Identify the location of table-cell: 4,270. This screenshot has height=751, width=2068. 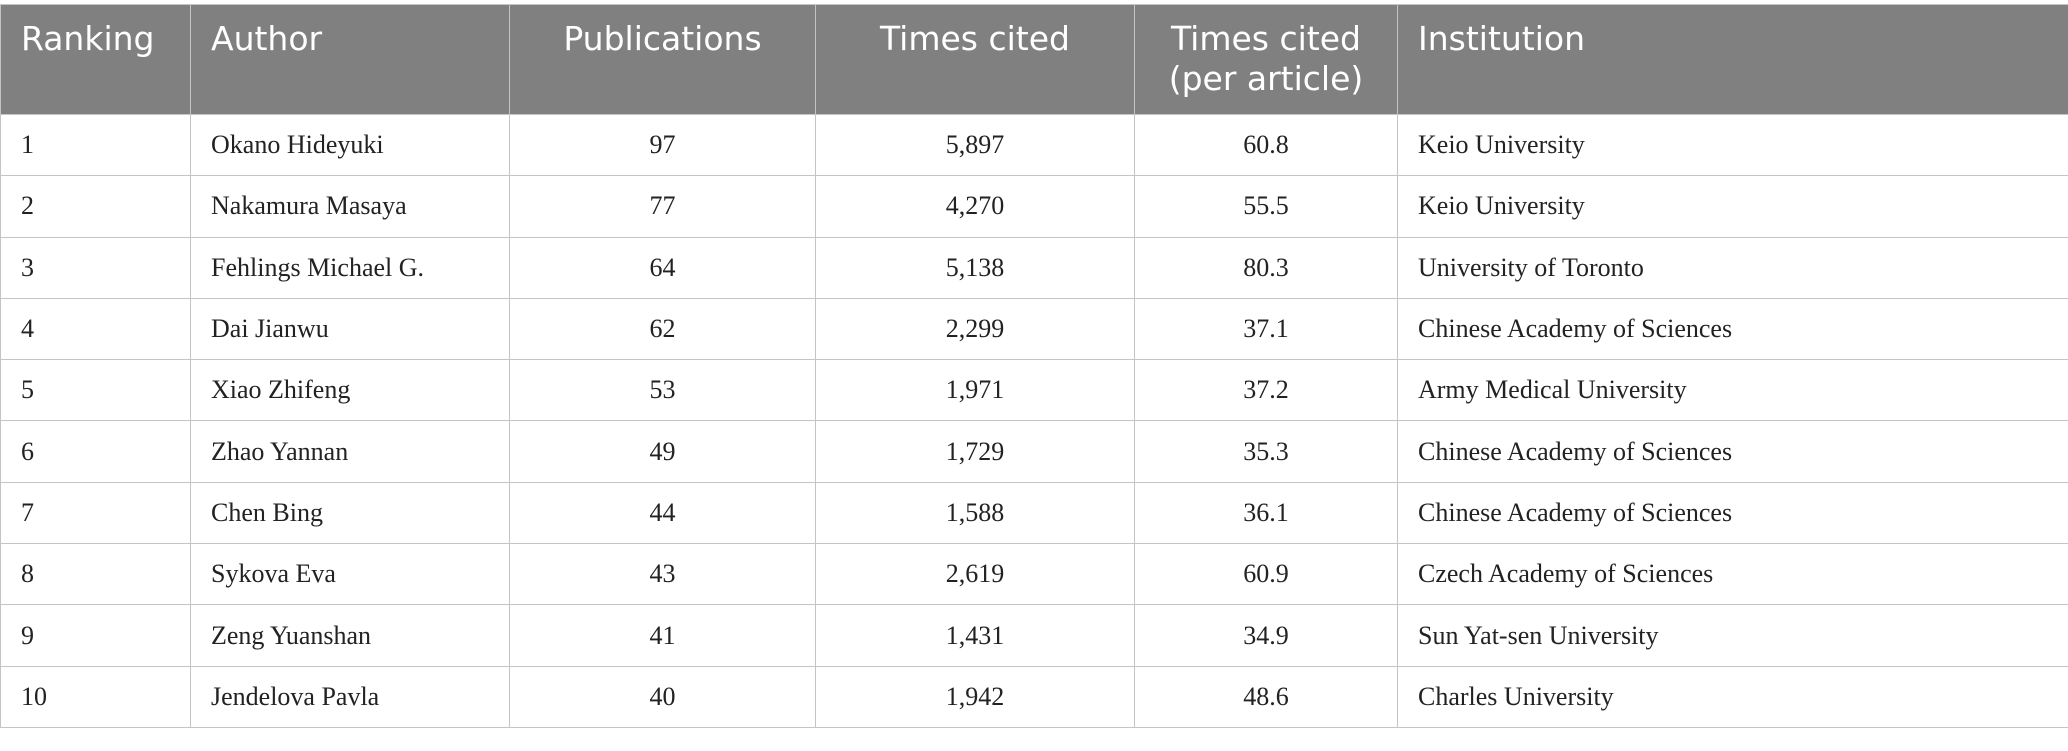
(975, 206).